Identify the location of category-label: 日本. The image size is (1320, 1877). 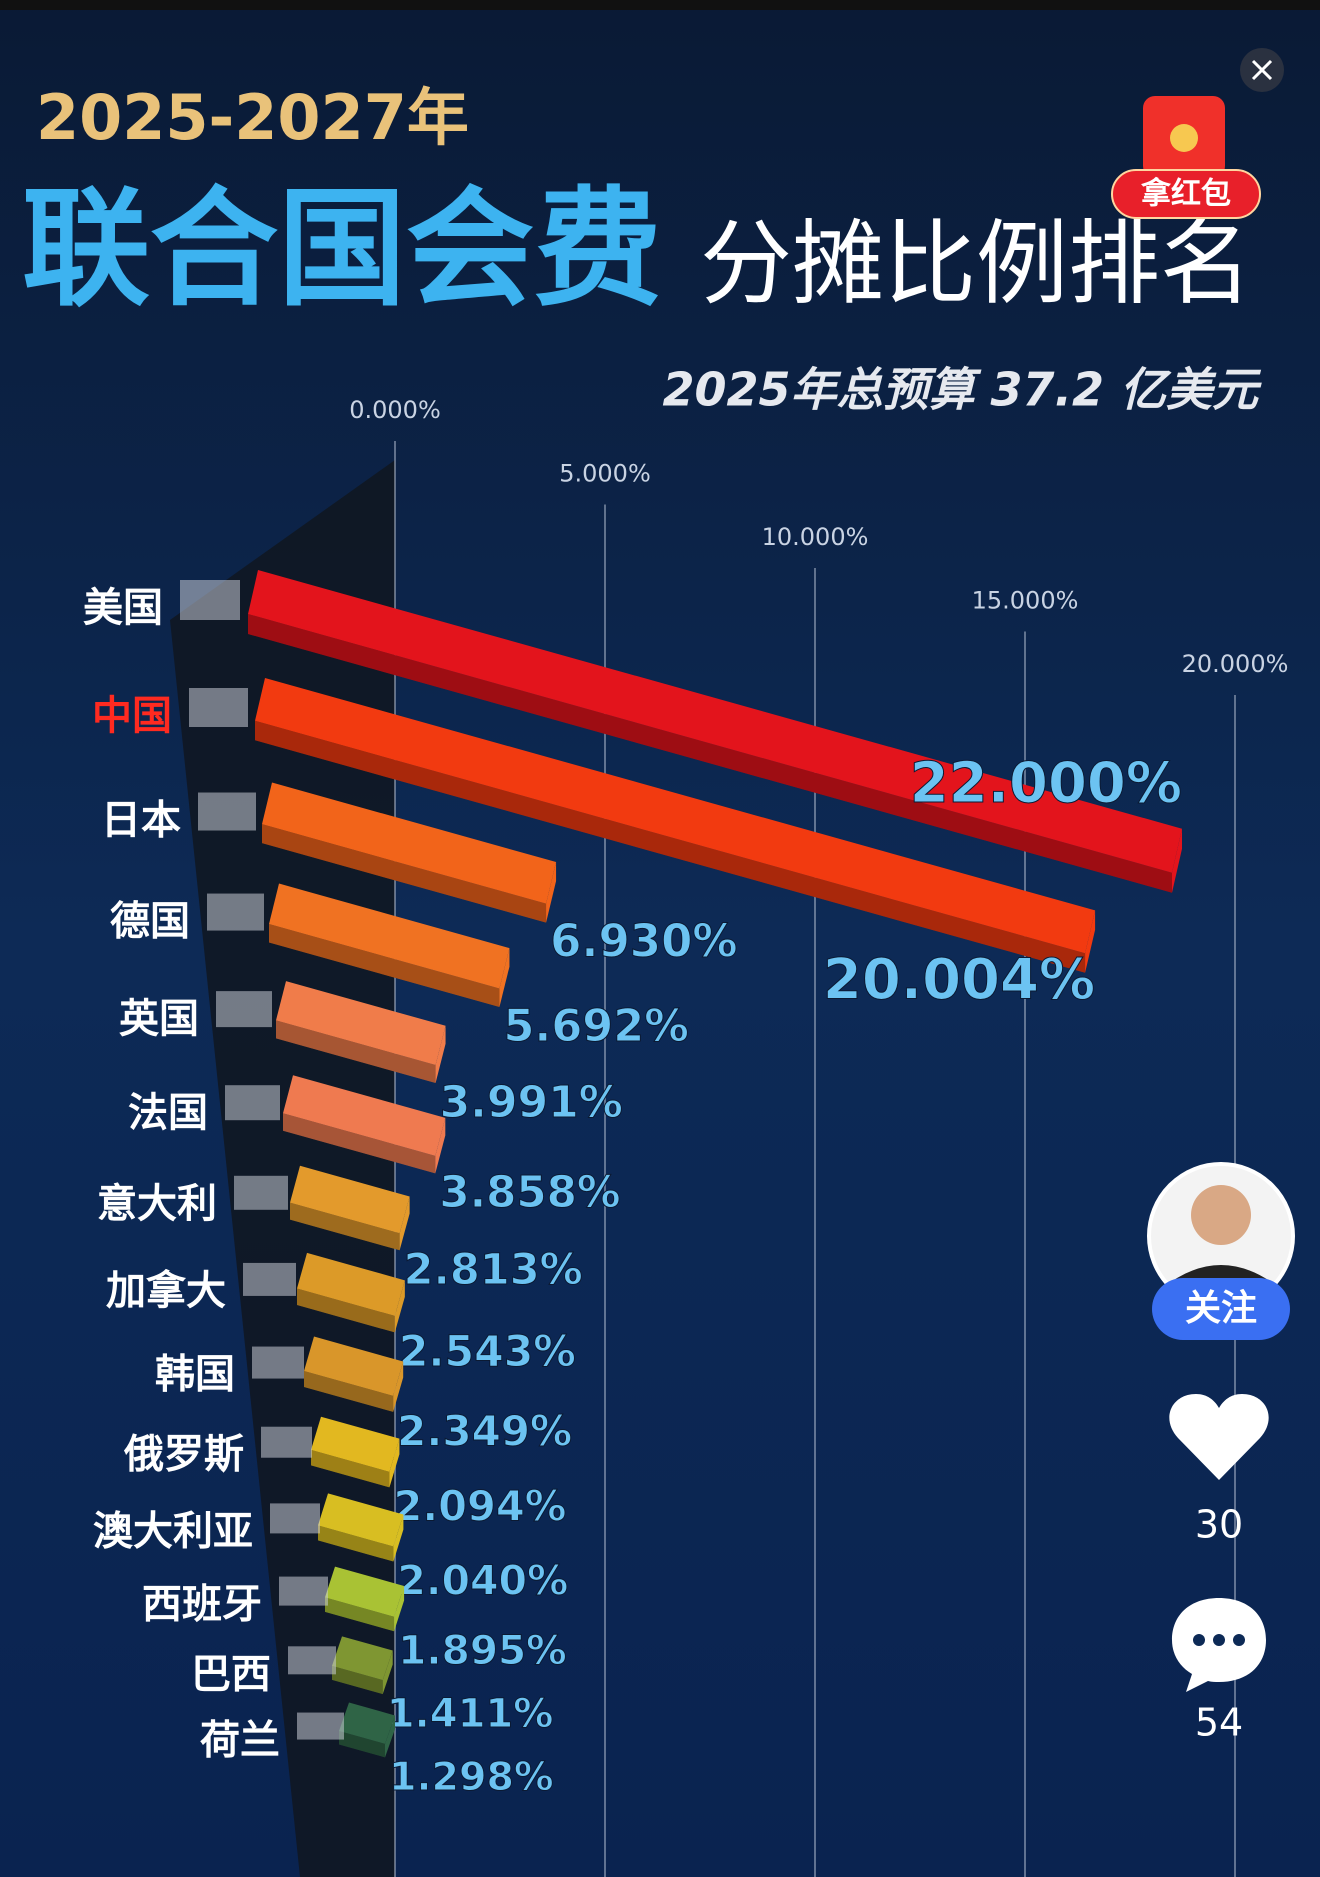
(141, 821).